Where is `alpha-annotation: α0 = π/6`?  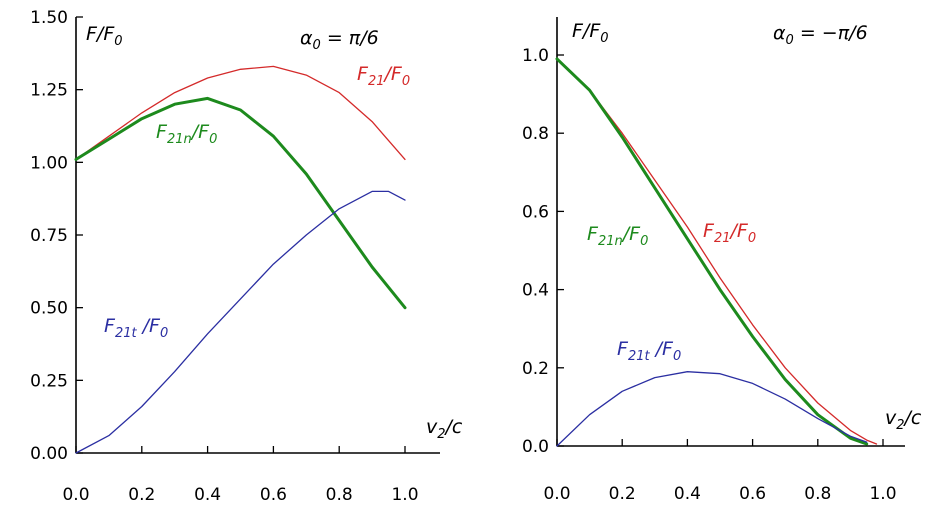
alpha-annotation: α0 = π/6 is located at coordinates (339, 40).